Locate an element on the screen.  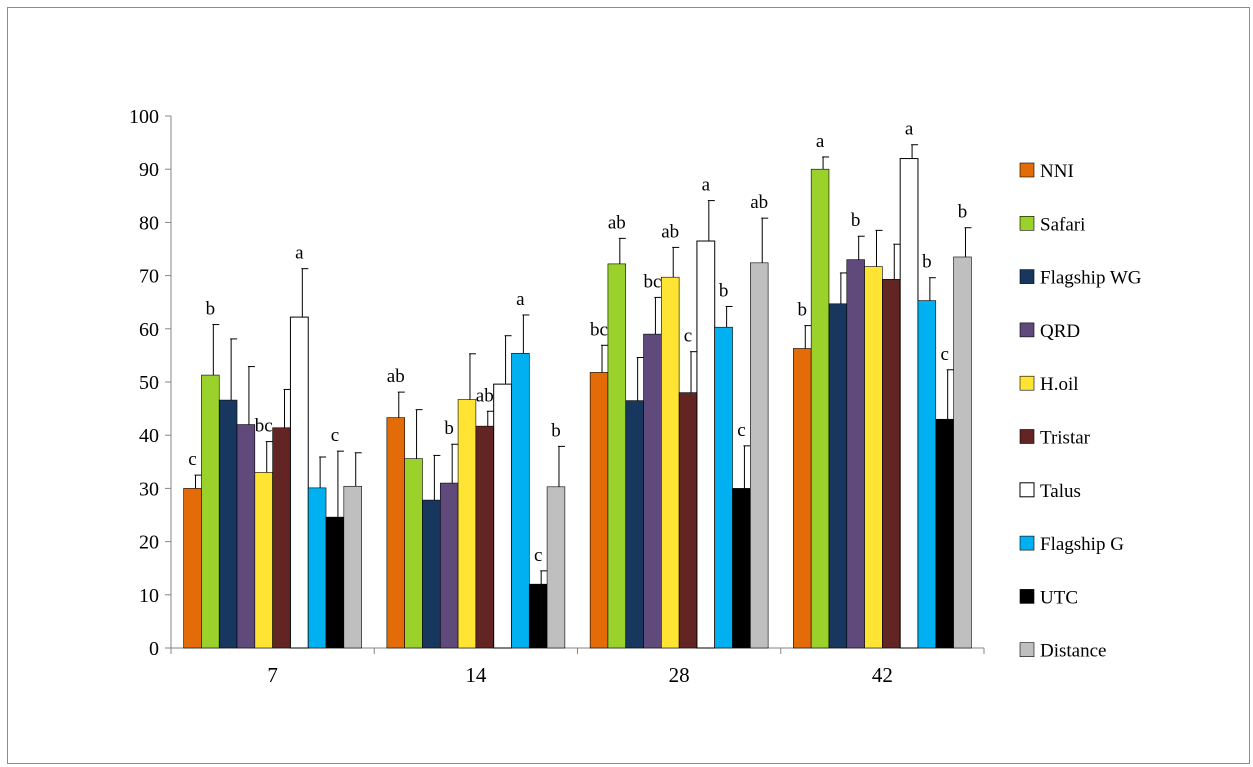
y-tick-label: 0 is located at coordinates (154, 649).